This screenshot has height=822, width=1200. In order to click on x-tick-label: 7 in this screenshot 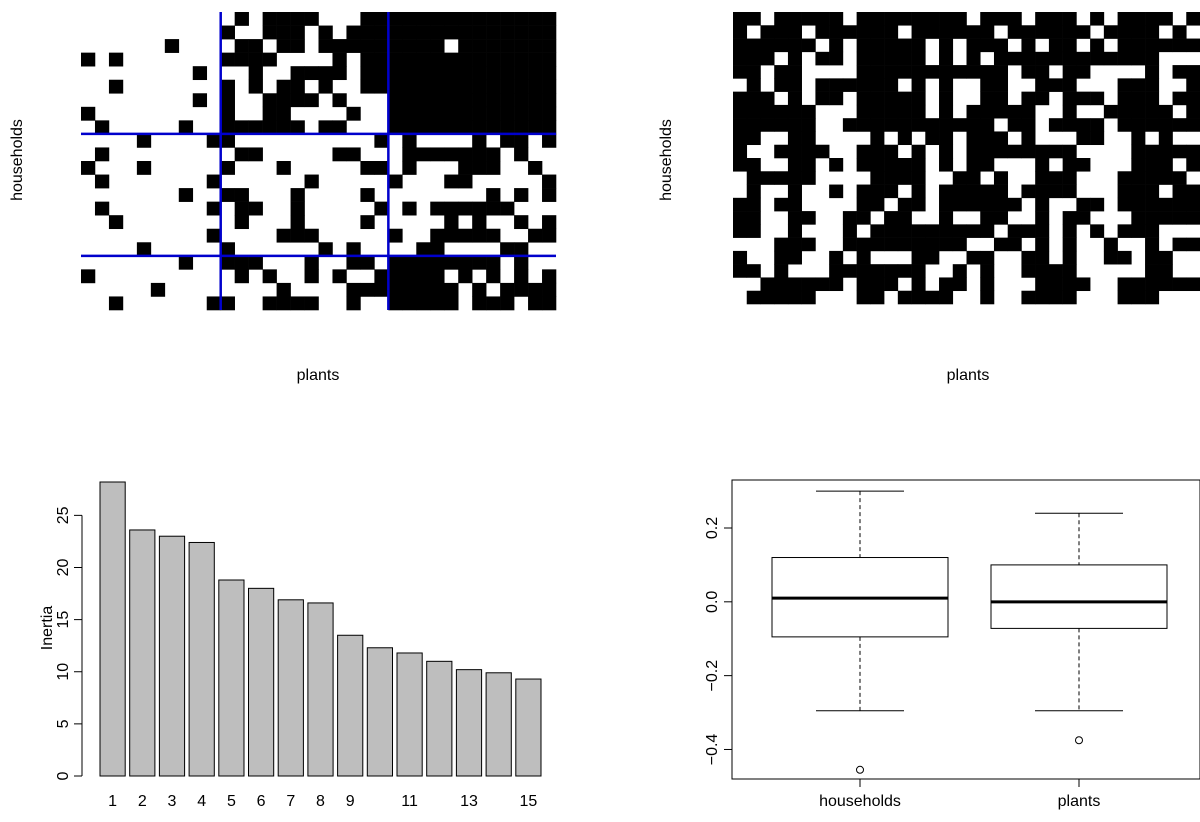, I will do `click(290, 801)`.